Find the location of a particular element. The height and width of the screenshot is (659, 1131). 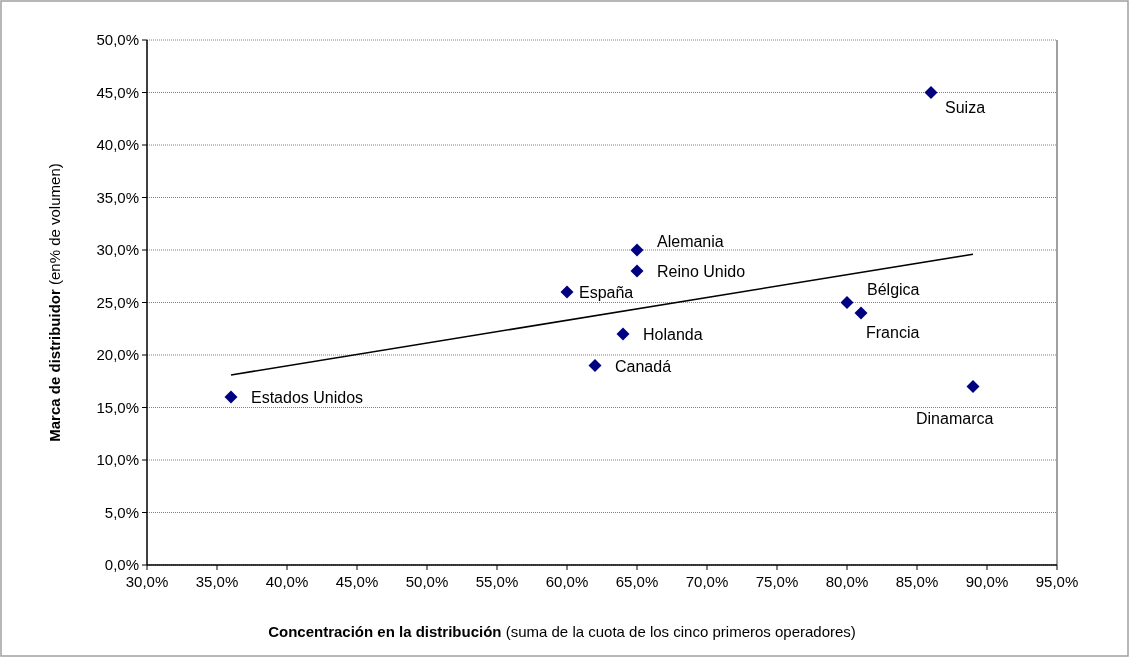

y-tick-label: 35,0% is located at coordinates (117, 197).